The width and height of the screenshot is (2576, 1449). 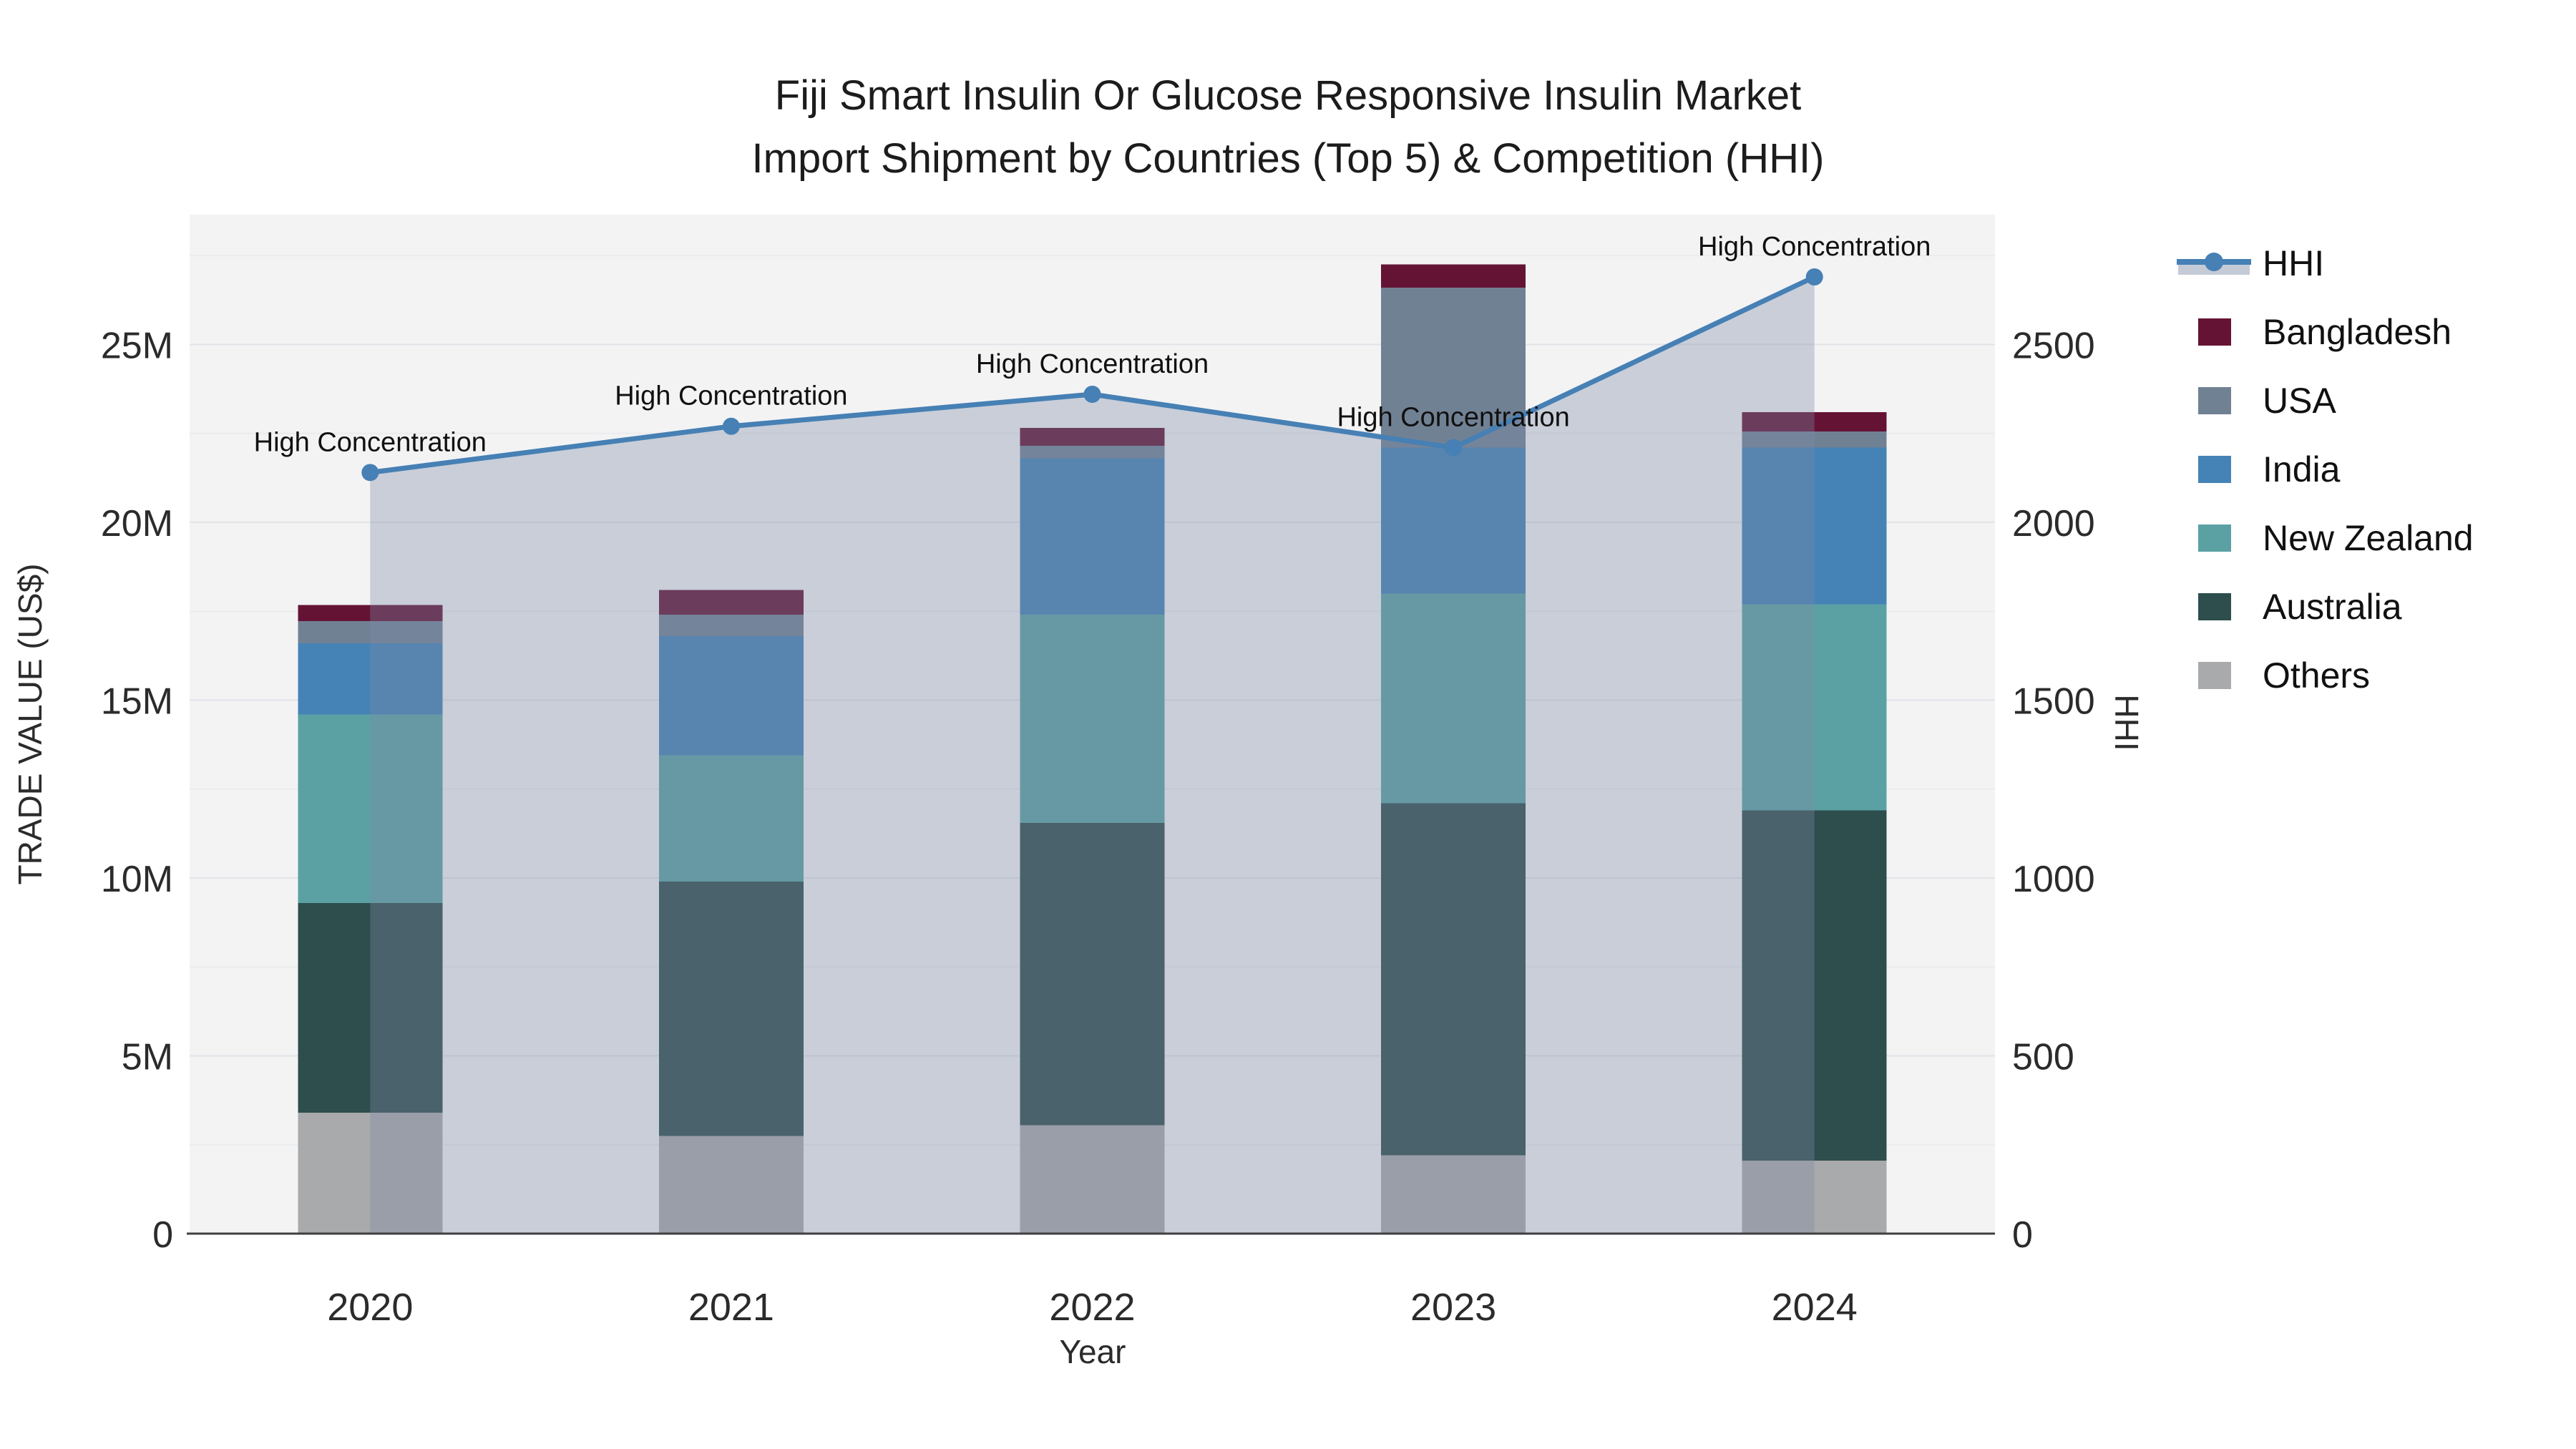 What do you see at coordinates (1092, 437) in the screenshot?
I see `bar-segment-2022-bangladesh` at bounding box center [1092, 437].